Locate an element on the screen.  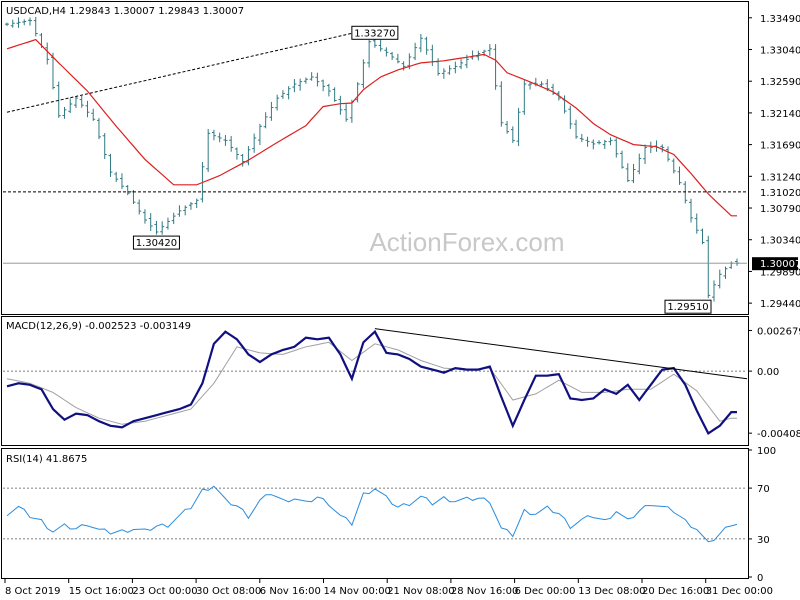
price-axis-tick-label: 1.30790 is located at coordinates (780, 209).